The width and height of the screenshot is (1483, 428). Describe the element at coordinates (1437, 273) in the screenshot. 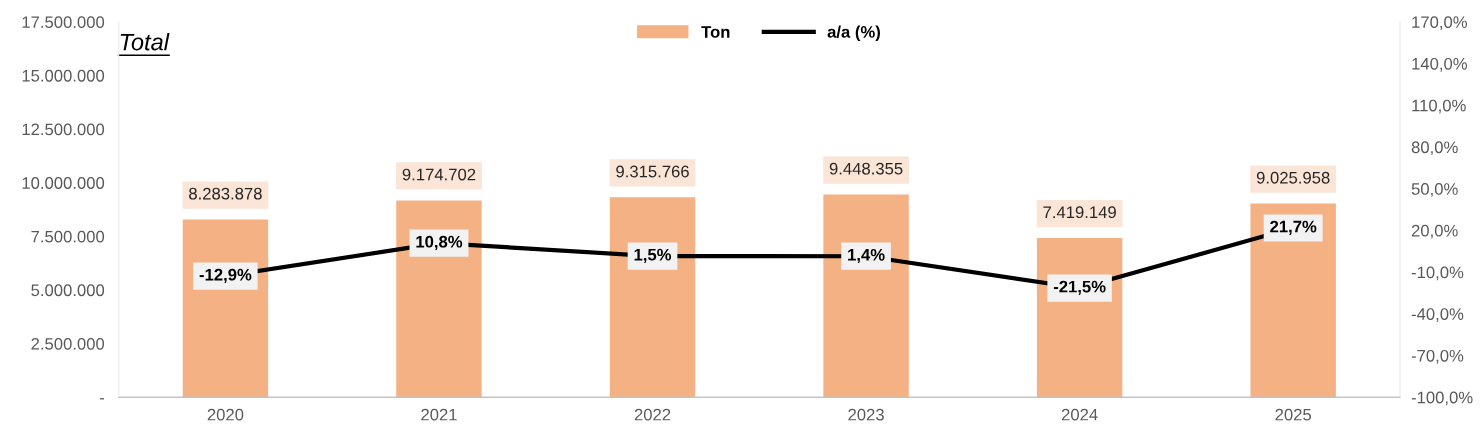

I see `y2-tick-label: -10,0%` at that location.